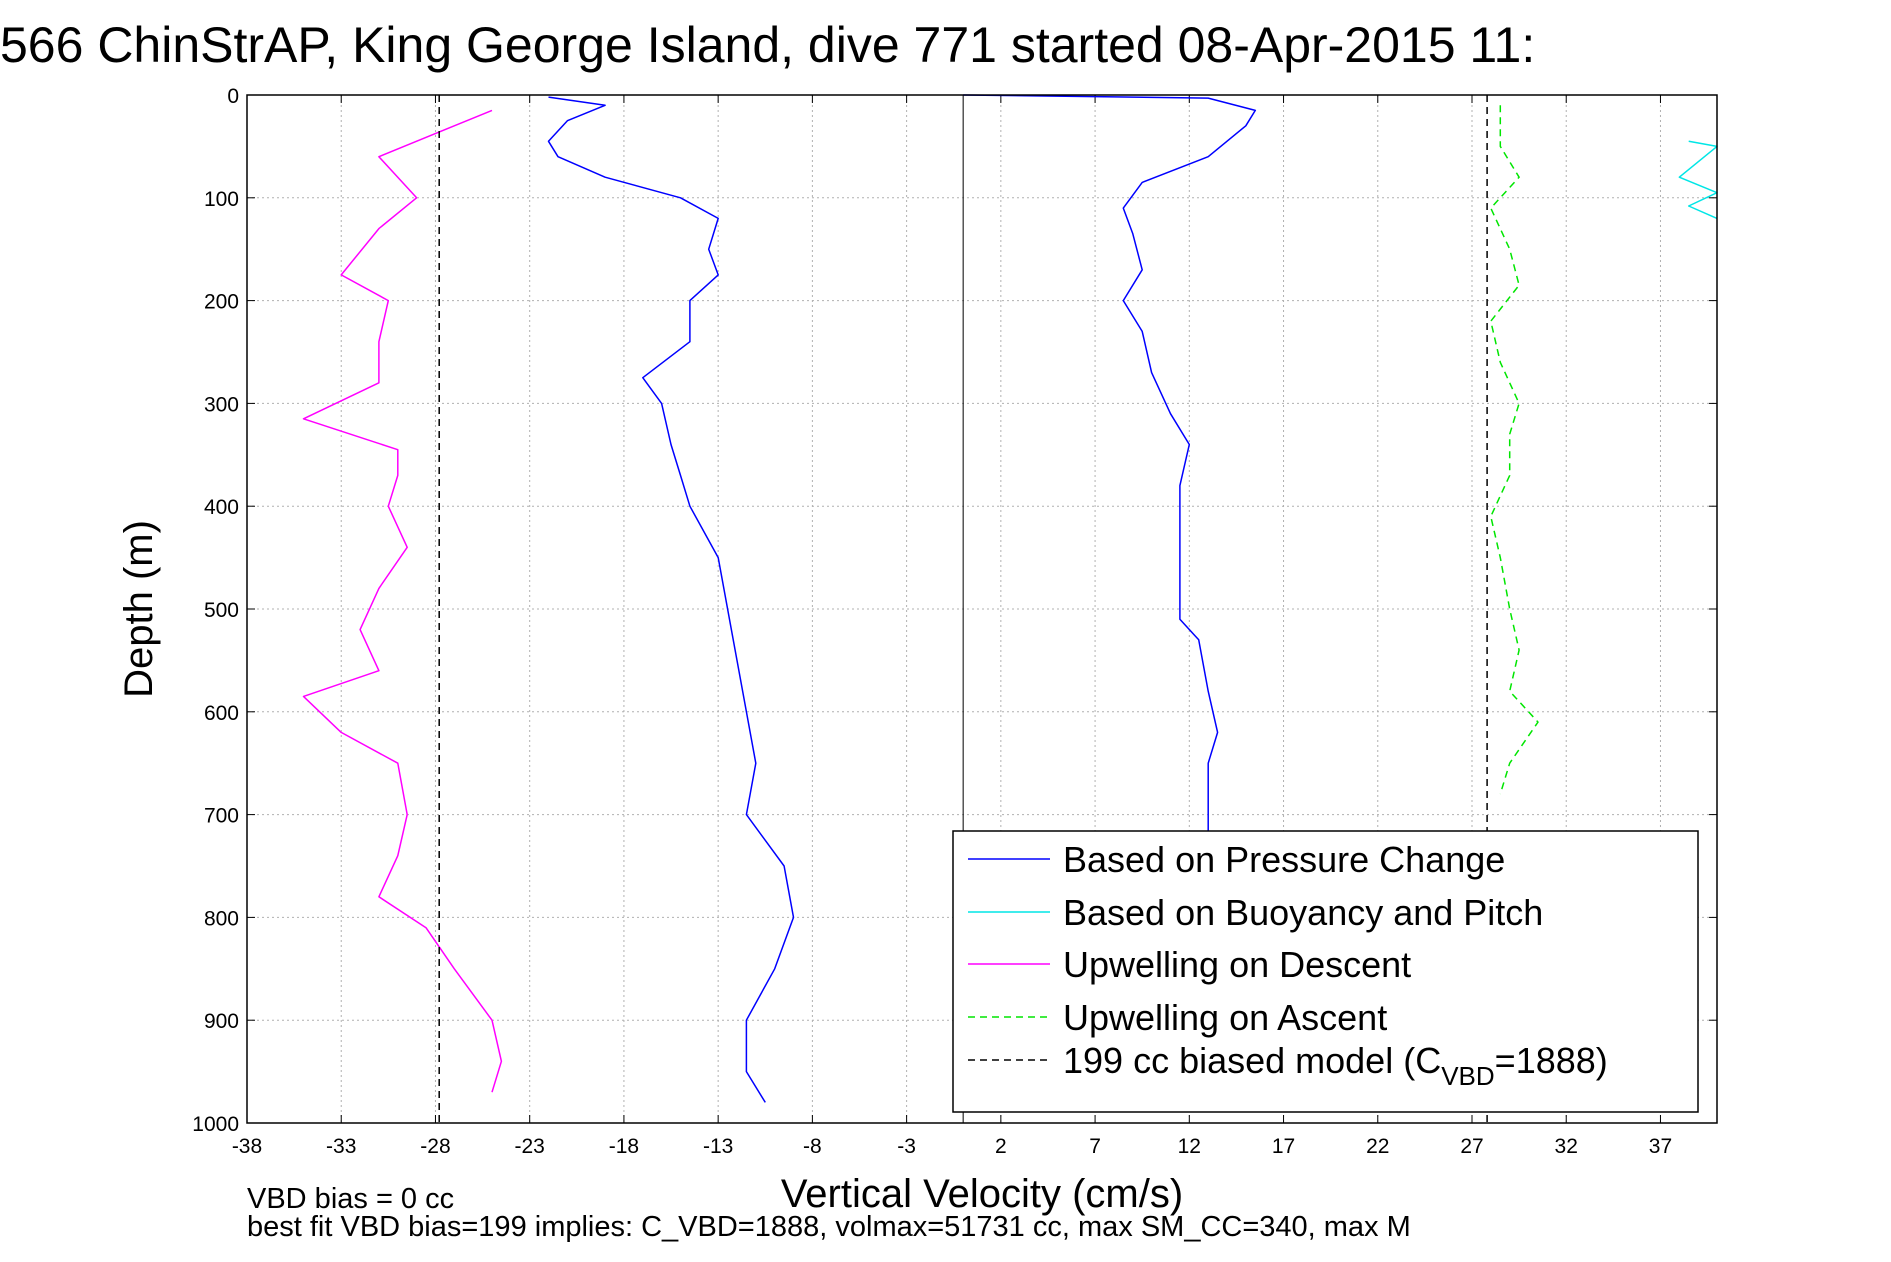 The height and width of the screenshot is (1262, 1891). What do you see at coordinates (1283, 1146) in the screenshot?
I see `x-tick-label: 17` at bounding box center [1283, 1146].